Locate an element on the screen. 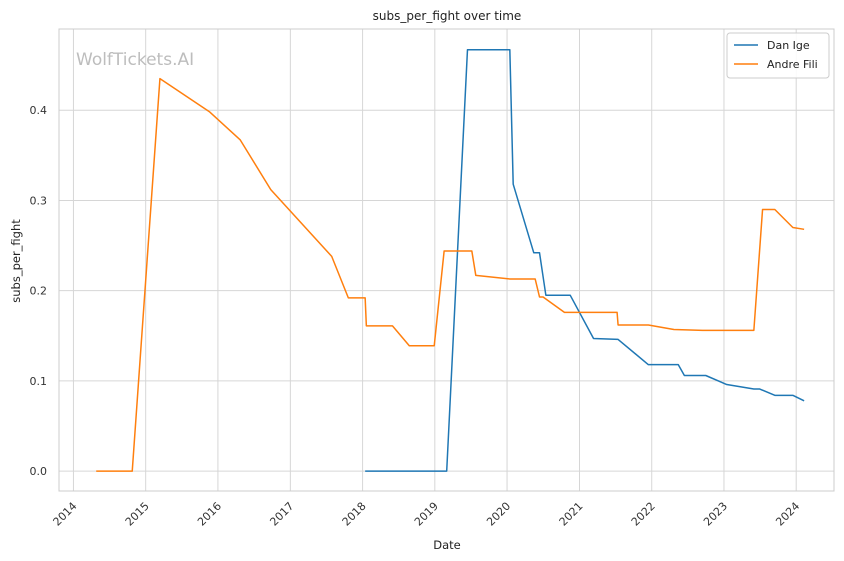 The width and height of the screenshot is (844, 561). chart-title: subs_per_fight over time is located at coordinates (447, 16).